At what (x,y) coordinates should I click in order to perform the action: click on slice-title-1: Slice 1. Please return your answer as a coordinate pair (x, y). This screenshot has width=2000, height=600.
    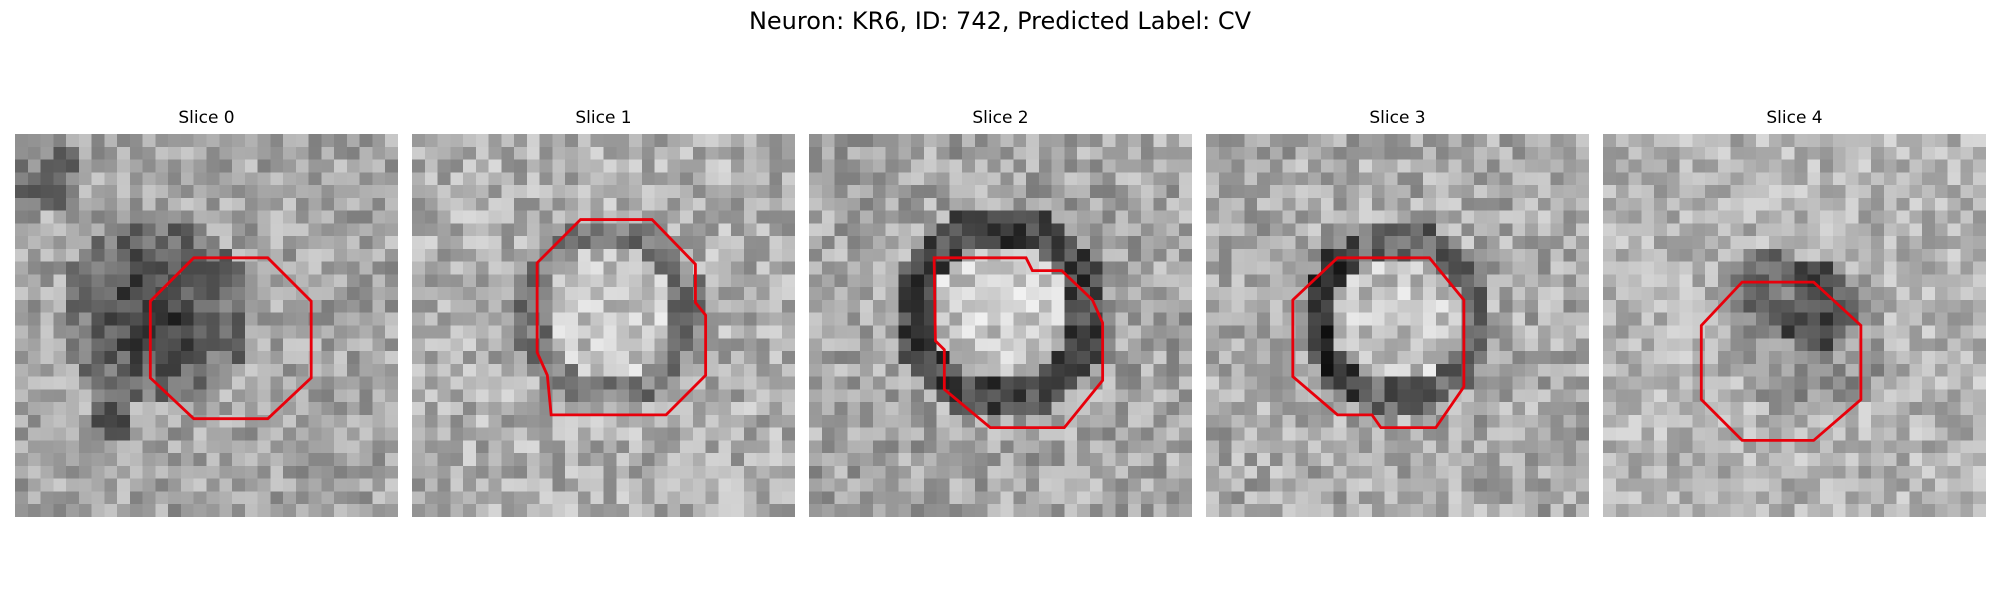
    Looking at the image, I should click on (603, 118).